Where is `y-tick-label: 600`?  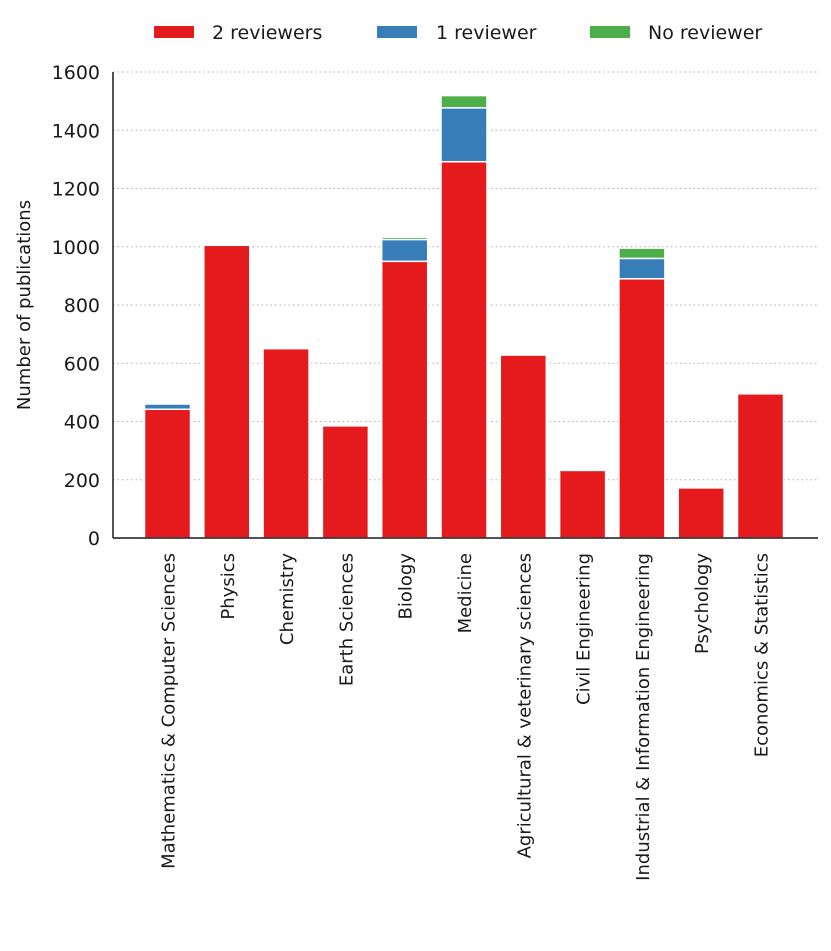 y-tick-label: 600 is located at coordinates (82, 364).